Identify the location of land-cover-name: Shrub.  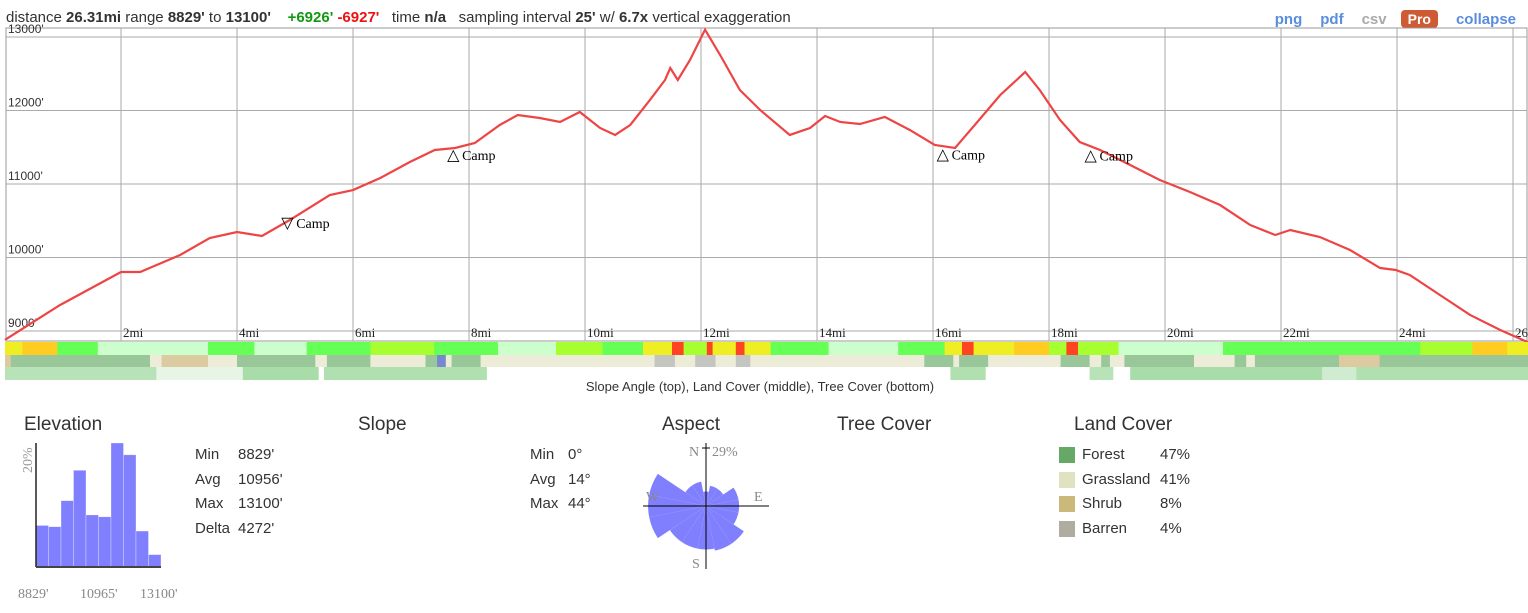
(1102, 503).